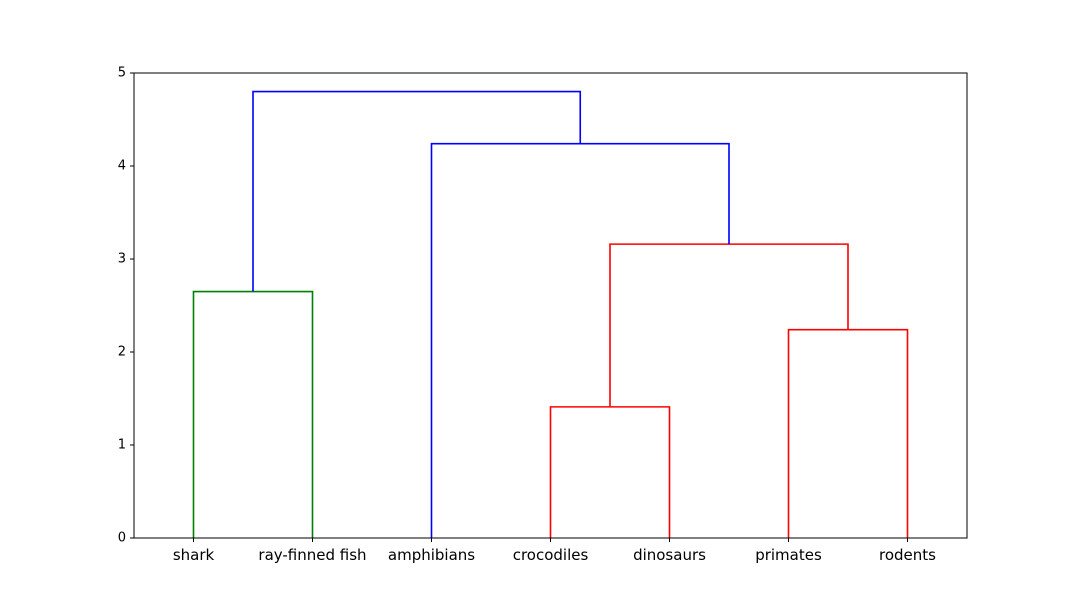 This screenshot has height=605, width=1074. Describe the element at coordinates (431, 555) in the screenshot. I see `leaf-label: amphibians` at that location.